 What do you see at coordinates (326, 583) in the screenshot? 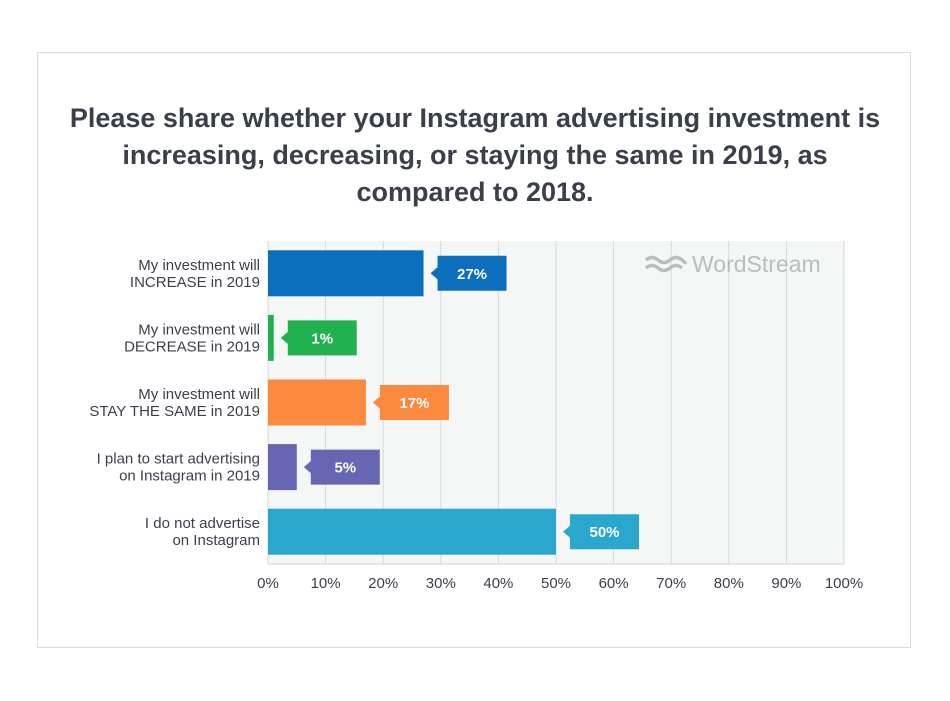
I see `x-tick-label: 10%` at bounding box center [326, 583].